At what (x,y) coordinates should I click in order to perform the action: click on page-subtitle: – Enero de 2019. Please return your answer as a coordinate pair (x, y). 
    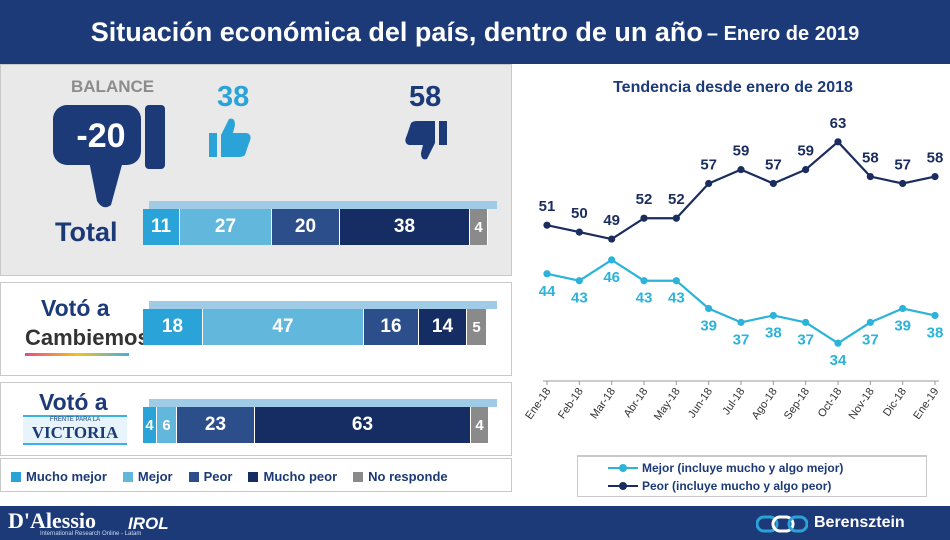
    Looking at the image, I should click on (783, 33).